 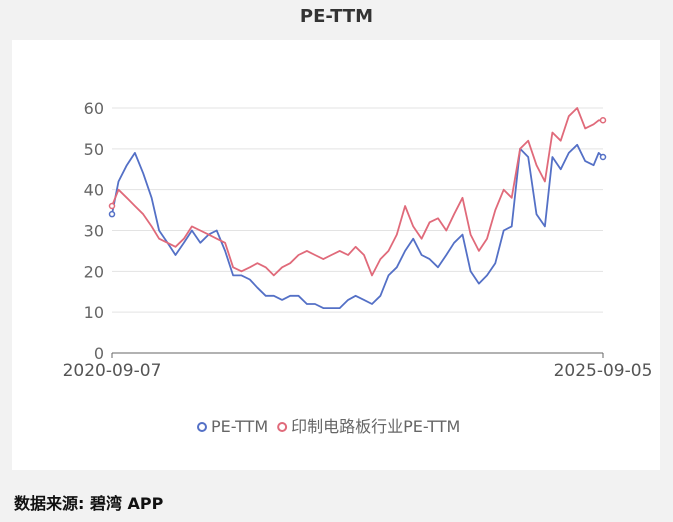 I want to click on y-tick-label: 50, so click(x=94, y=149).